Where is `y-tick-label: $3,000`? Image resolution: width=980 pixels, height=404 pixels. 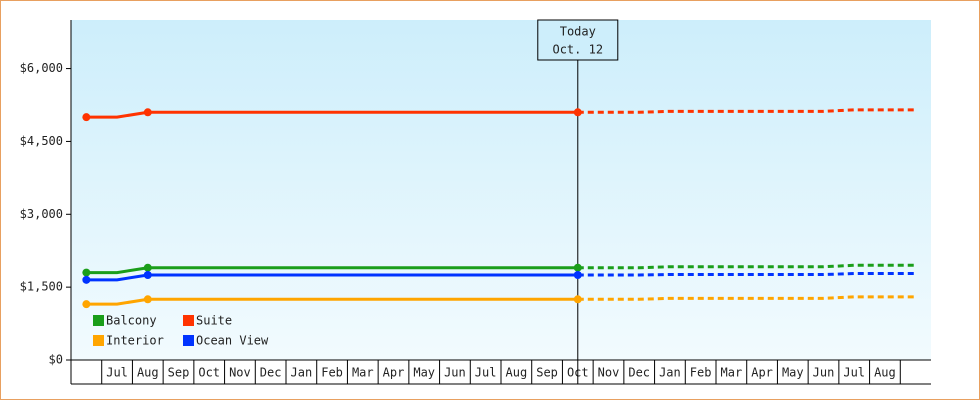 y-tick-label: $3,000 is located at coordinates (41, 214).